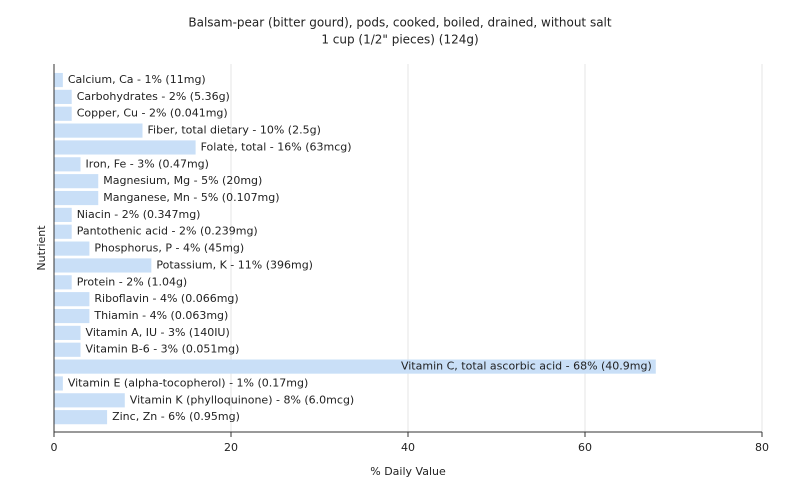  Describe the element at coordinates (191, 197) in the screenshot. I see `value-label: Manganese, Mn - 5% (0.107mg)` at that location.